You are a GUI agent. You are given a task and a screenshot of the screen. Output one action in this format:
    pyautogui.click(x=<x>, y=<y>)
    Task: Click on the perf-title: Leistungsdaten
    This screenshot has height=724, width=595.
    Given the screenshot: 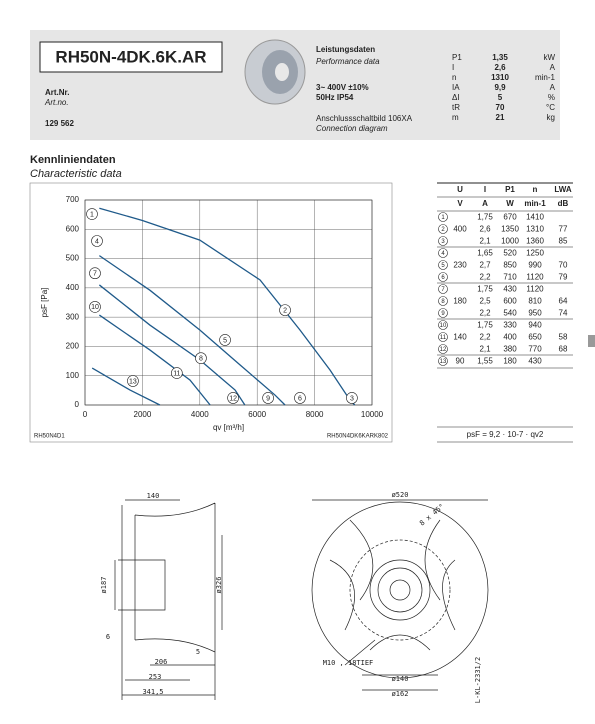 What is the action you would take?
    pyautogui.click(x=345, y=49)
    